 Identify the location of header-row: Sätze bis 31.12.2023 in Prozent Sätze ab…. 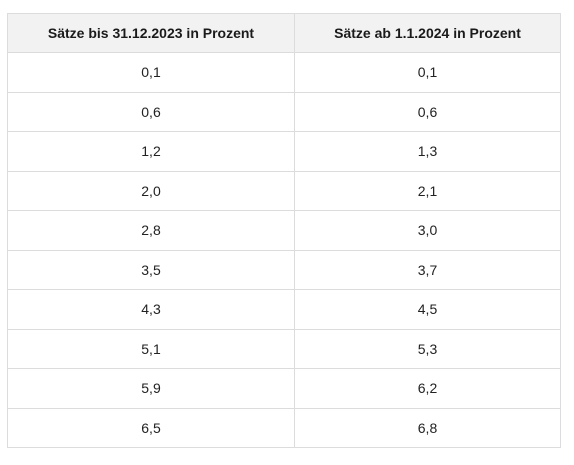
(284, 33).